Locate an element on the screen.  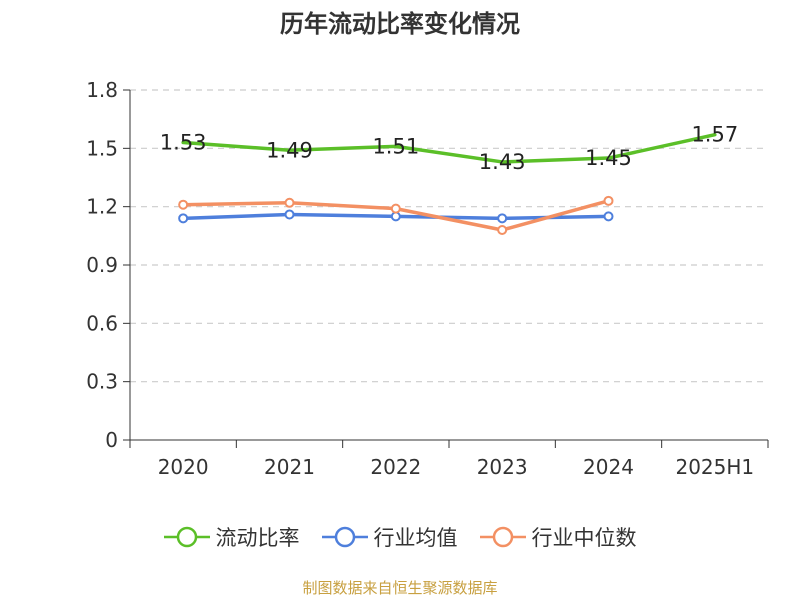
series-line is located at coordinates (449, 148).